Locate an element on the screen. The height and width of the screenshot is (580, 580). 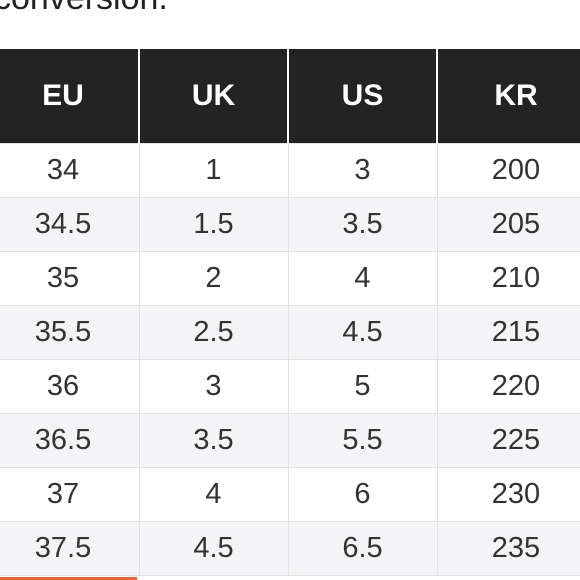
table-row: 36.5 3.5 5.5 225 is located at coordinates (290, 440).